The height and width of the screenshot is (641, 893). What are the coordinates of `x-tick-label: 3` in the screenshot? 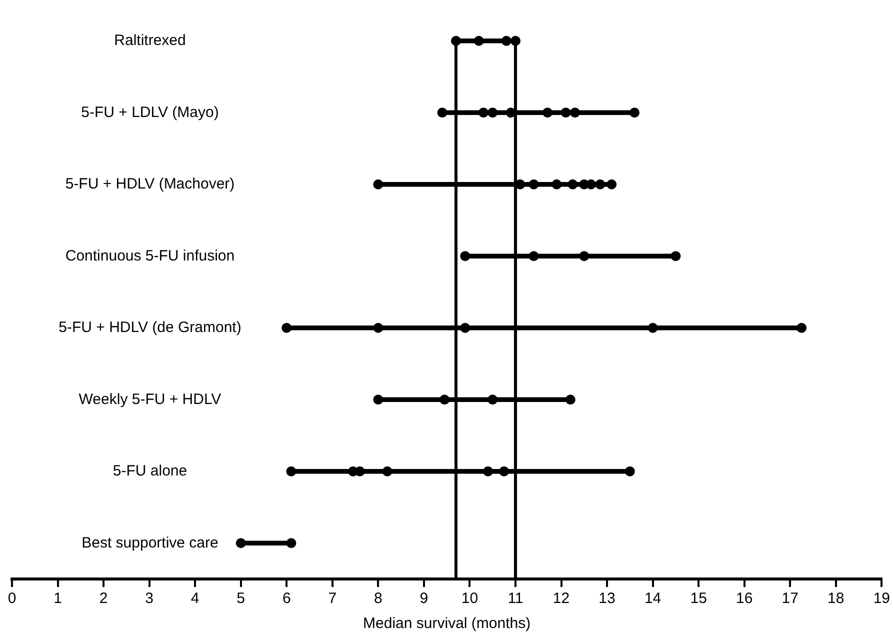 It's located at (149, 599).